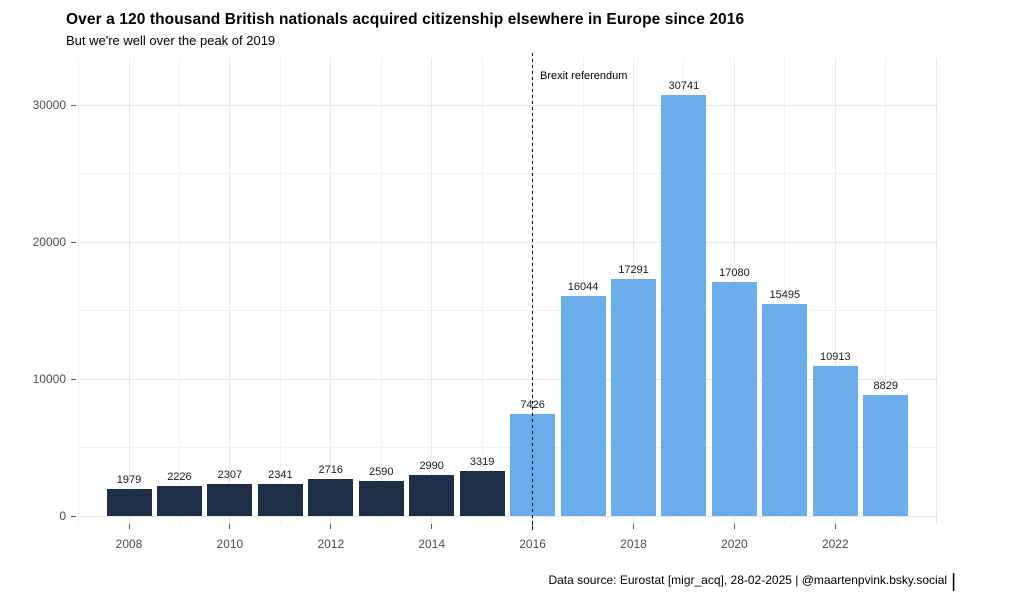 The image size is (1024, 608). I want to click on brexit-referendum-annotation: Brexit referendum, so click(584, 76).